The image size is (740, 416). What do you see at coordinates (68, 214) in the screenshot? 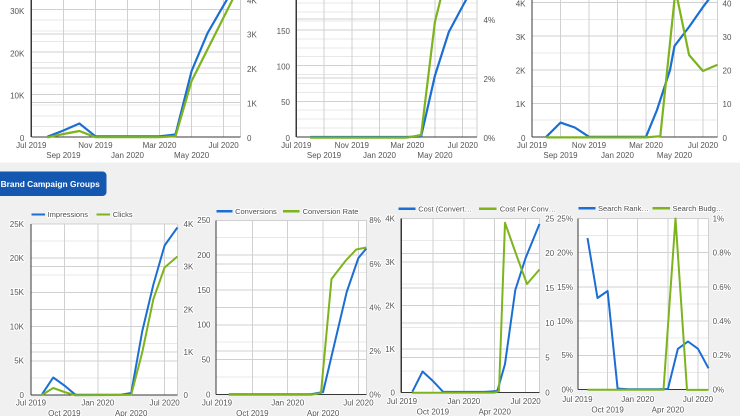
I see `svg-text: Impressions` at bounding box center [68, 214].